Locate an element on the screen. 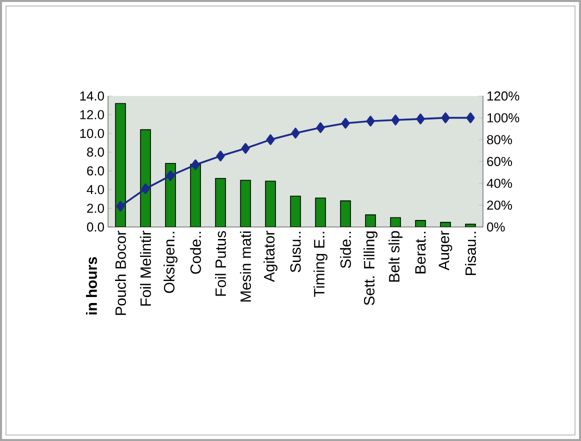 The height and width of the screenshot is (441, 581). y2-tick-label: 60% is located at coordinates (499, 161).